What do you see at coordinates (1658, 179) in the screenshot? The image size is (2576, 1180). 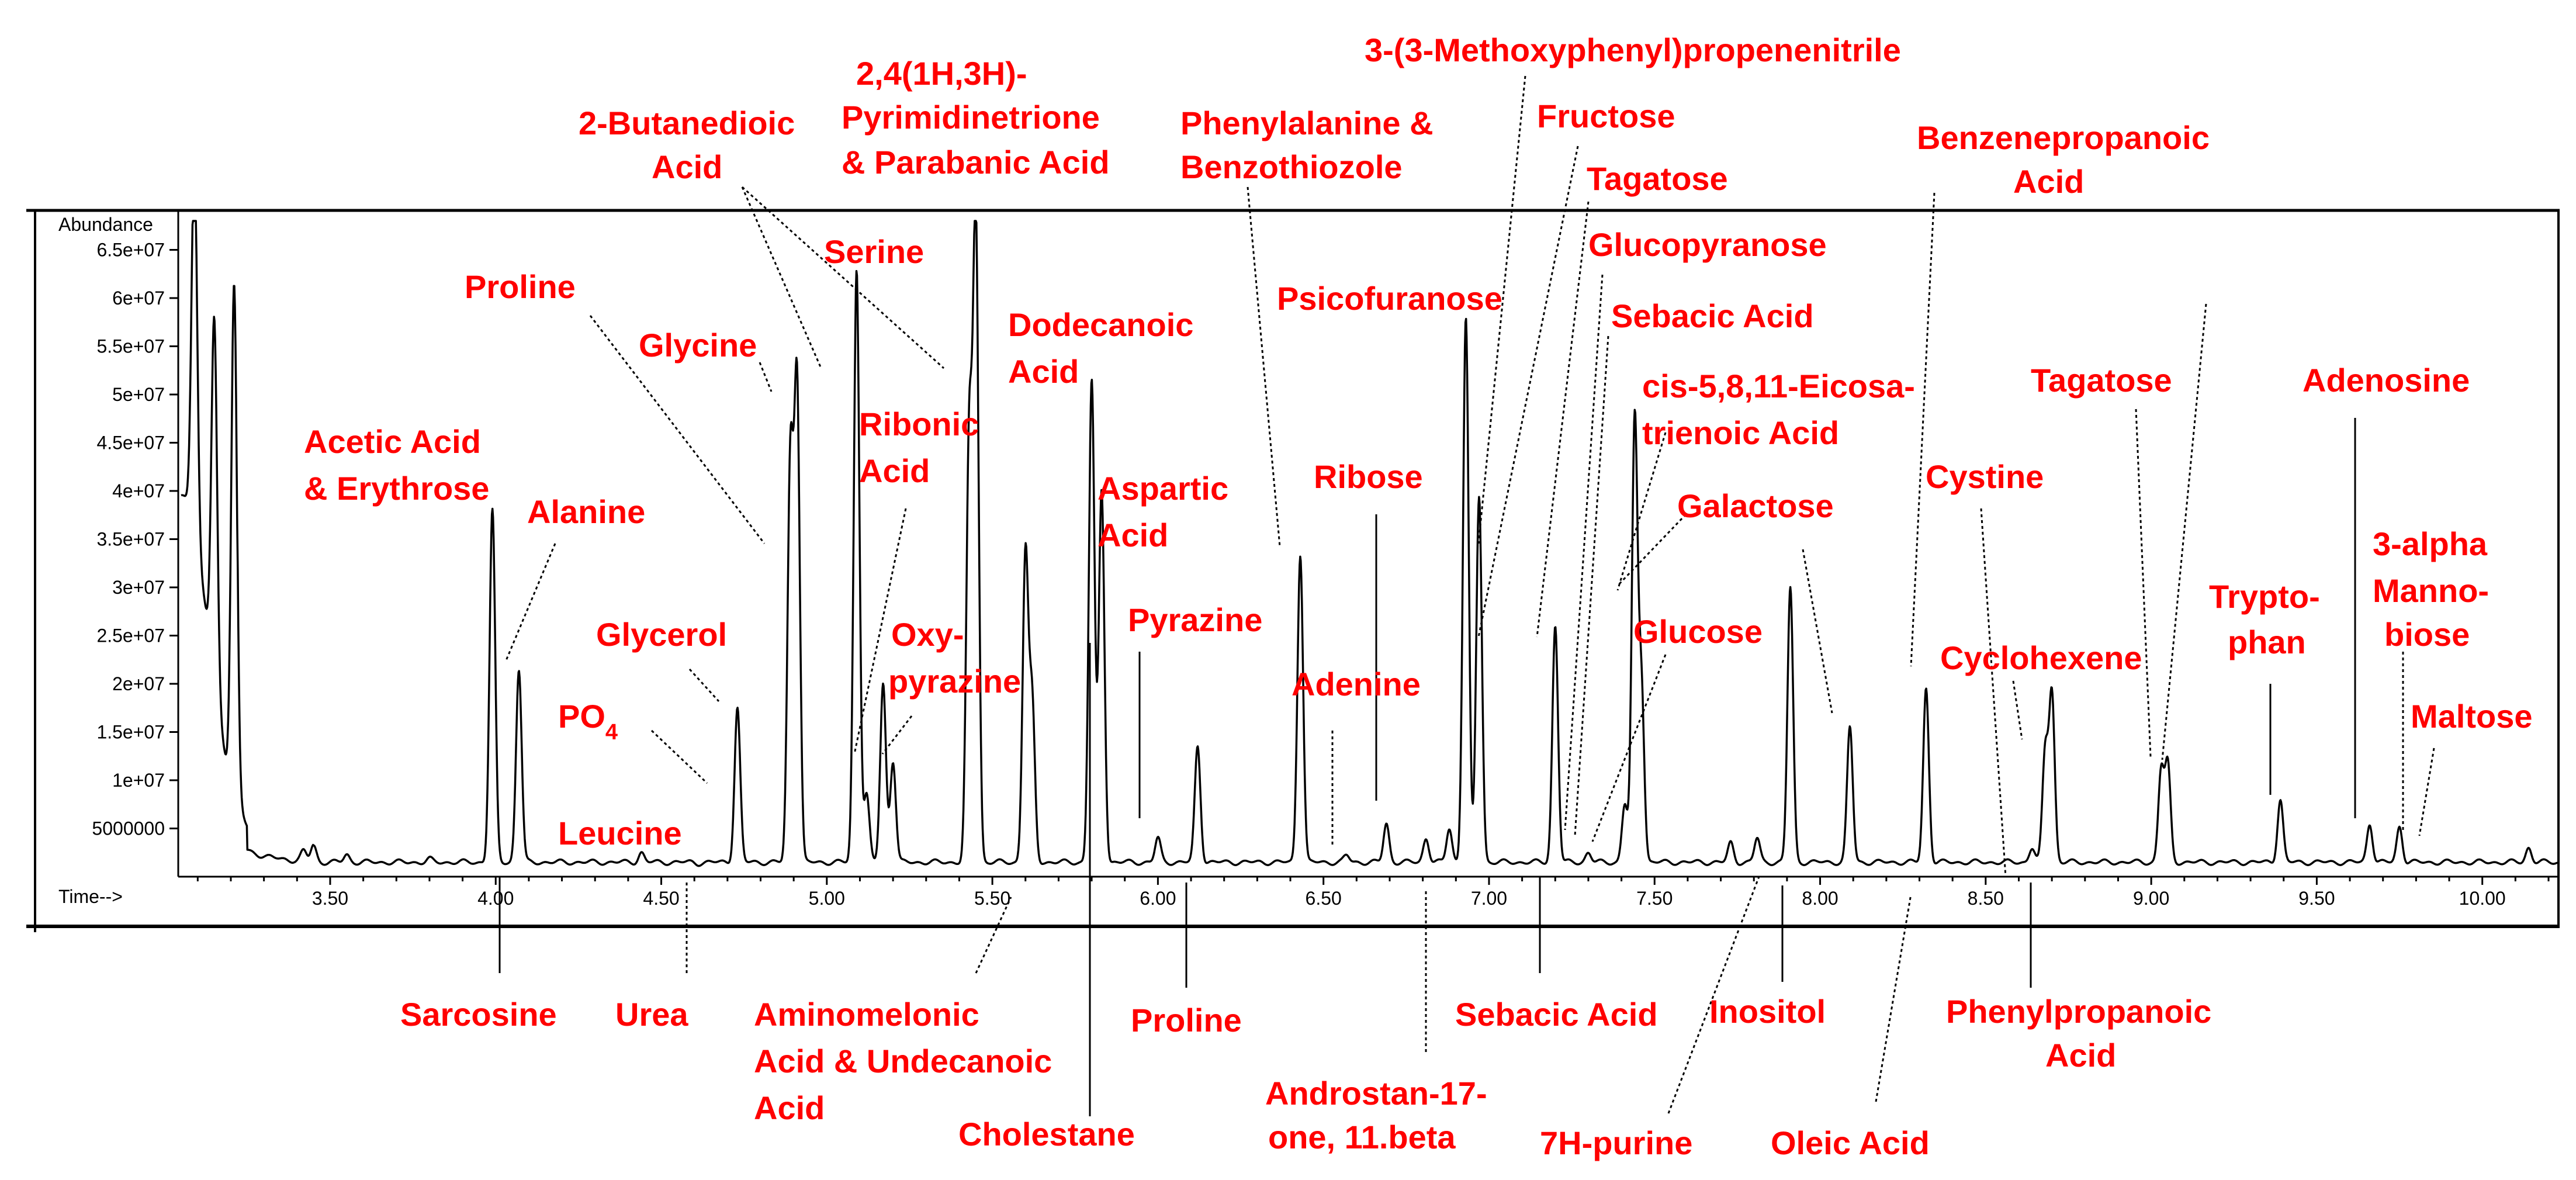 I see `label-tagatose-1: Tagatose` at bounding box center [1658, 179].